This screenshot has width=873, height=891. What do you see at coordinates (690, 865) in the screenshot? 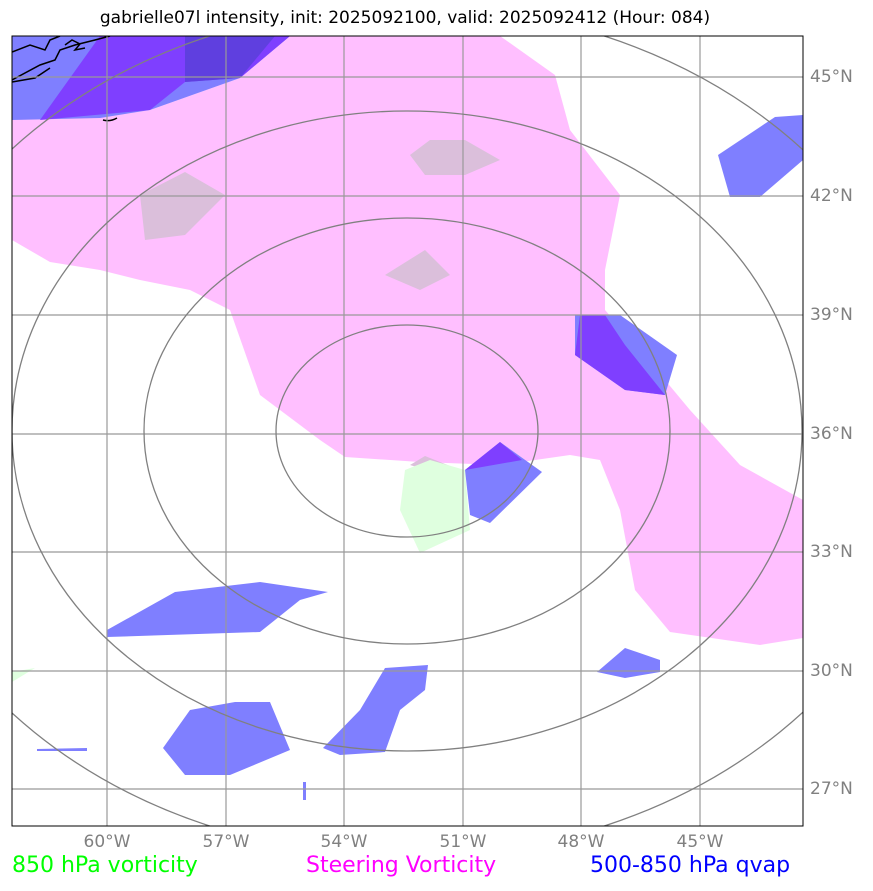
I see `legend-qvap: 500-850 hPa qvap` at bounding box center [690, 865].